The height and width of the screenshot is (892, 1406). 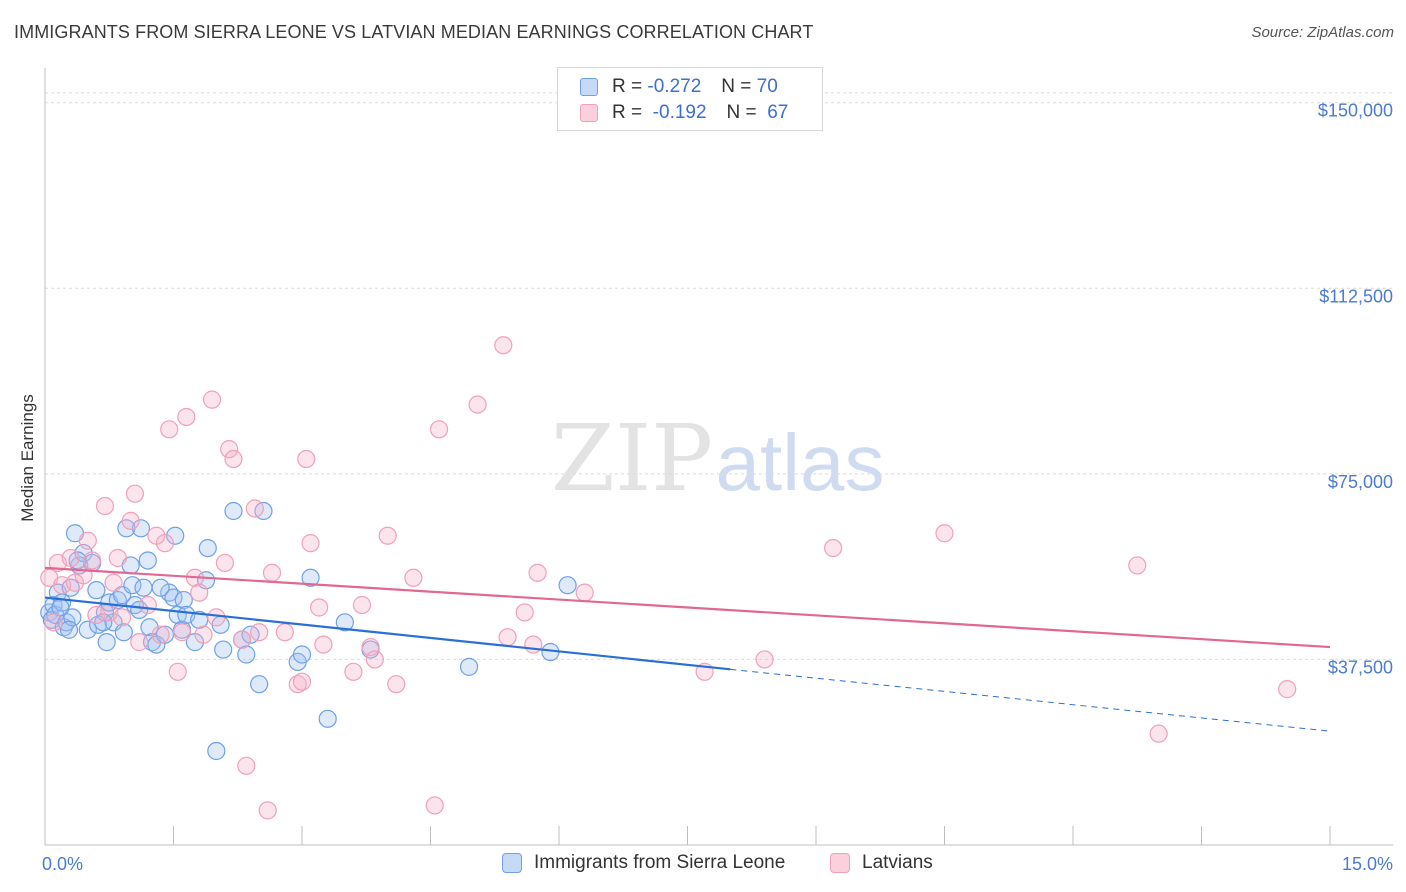 What do you see at coordinates (800, 462) in the screenshot?
I see `watermark-atlas: atlas` at bounding box center [800, 462].